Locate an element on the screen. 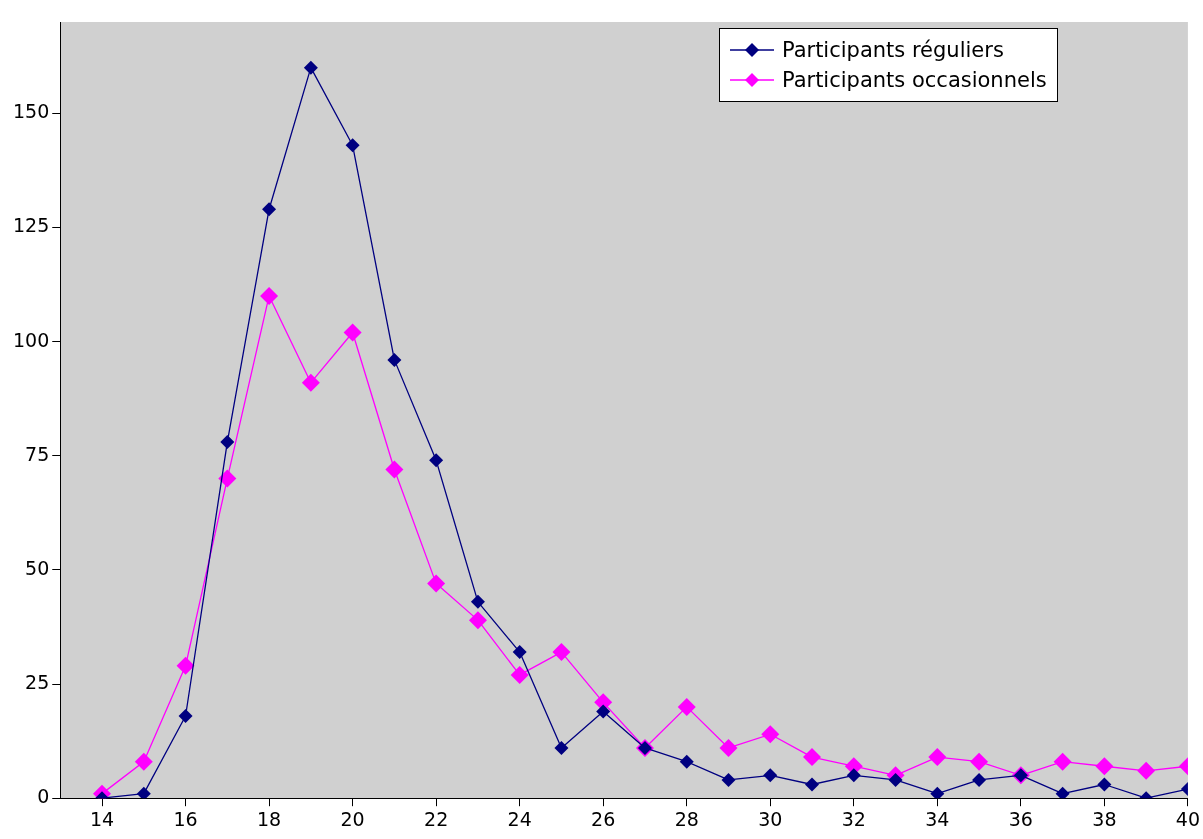 Image resolution: width=1203 pixels, height=839 pixels. y-tick-label: 75 is located at coordinates (37, 453).